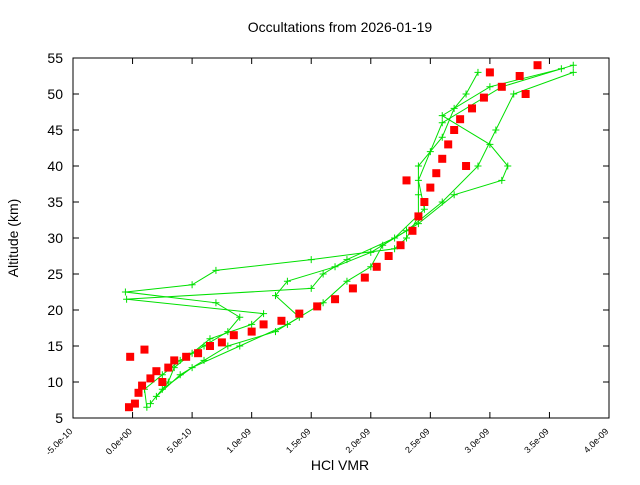 Image resolution: width=640 pixels, height=485 pixels. What do you see at coordinates (13, 238) in the screenshot?
I see `y-axis-label: Altitude (km)` at bounding box center [13, 238].